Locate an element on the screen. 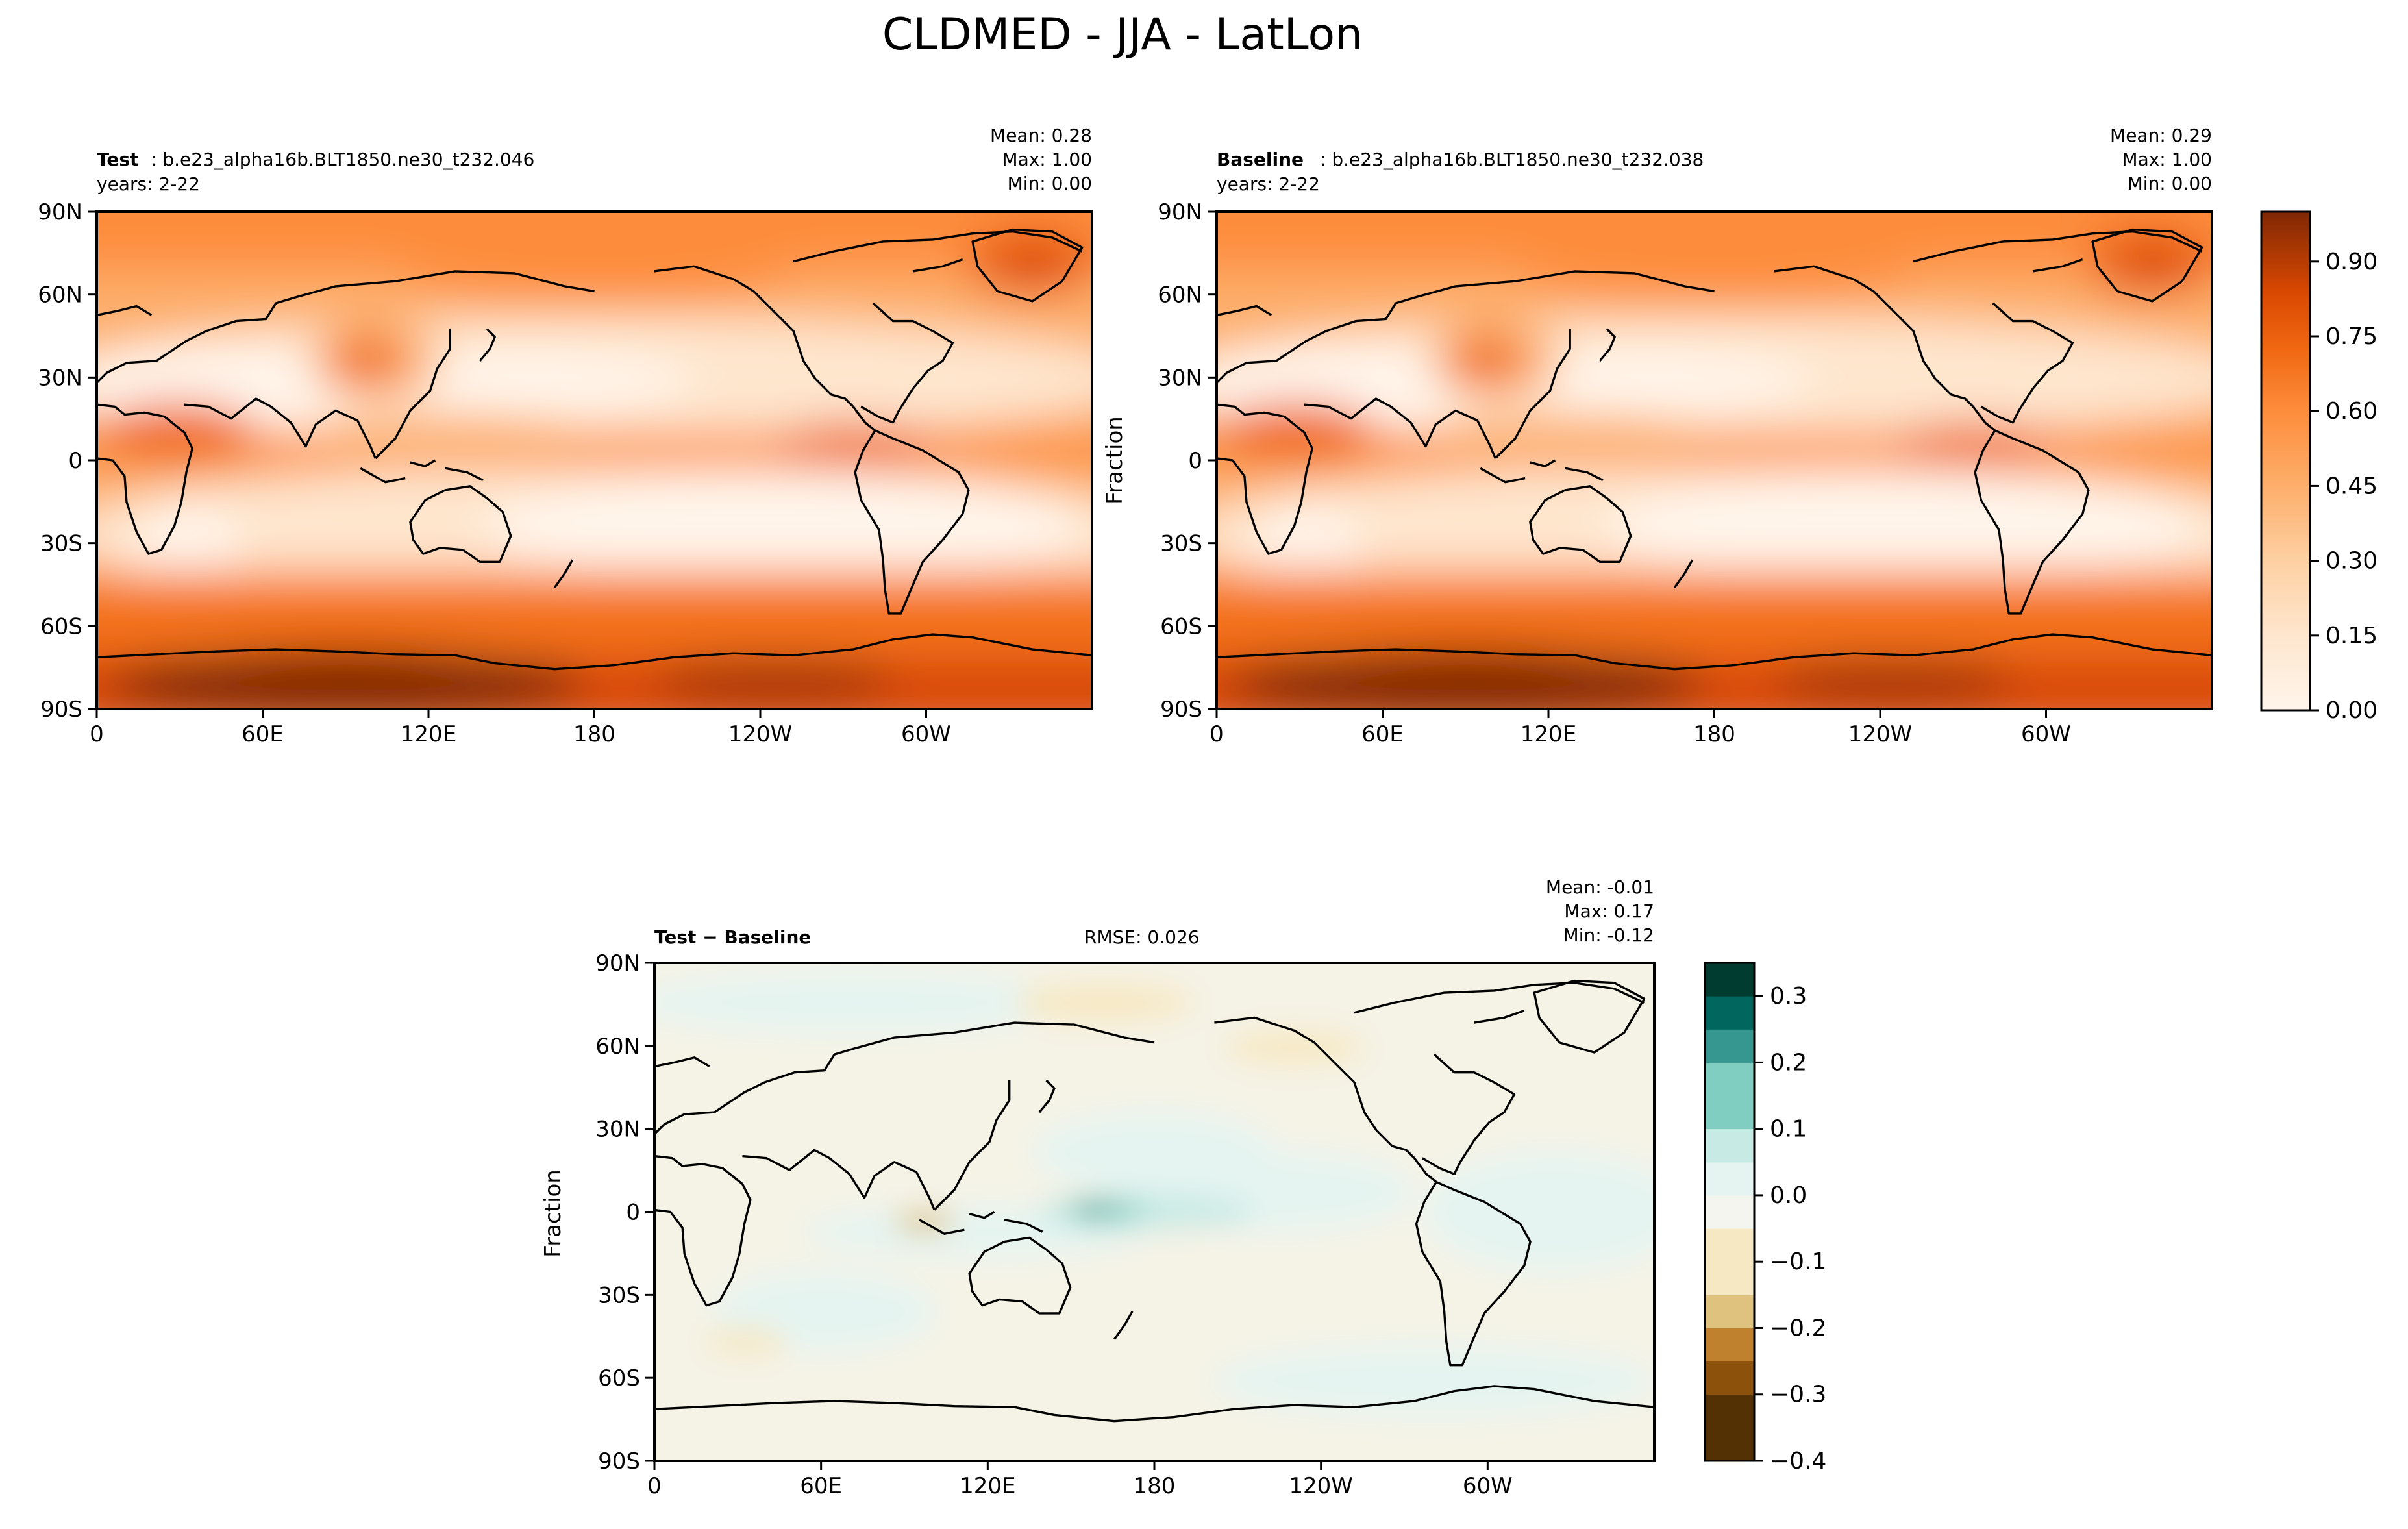 The width and height of the screenshot is (2408, 1529). colorbar-fraction-tick-label: 0.90 is located at coordinates (2351, 262).